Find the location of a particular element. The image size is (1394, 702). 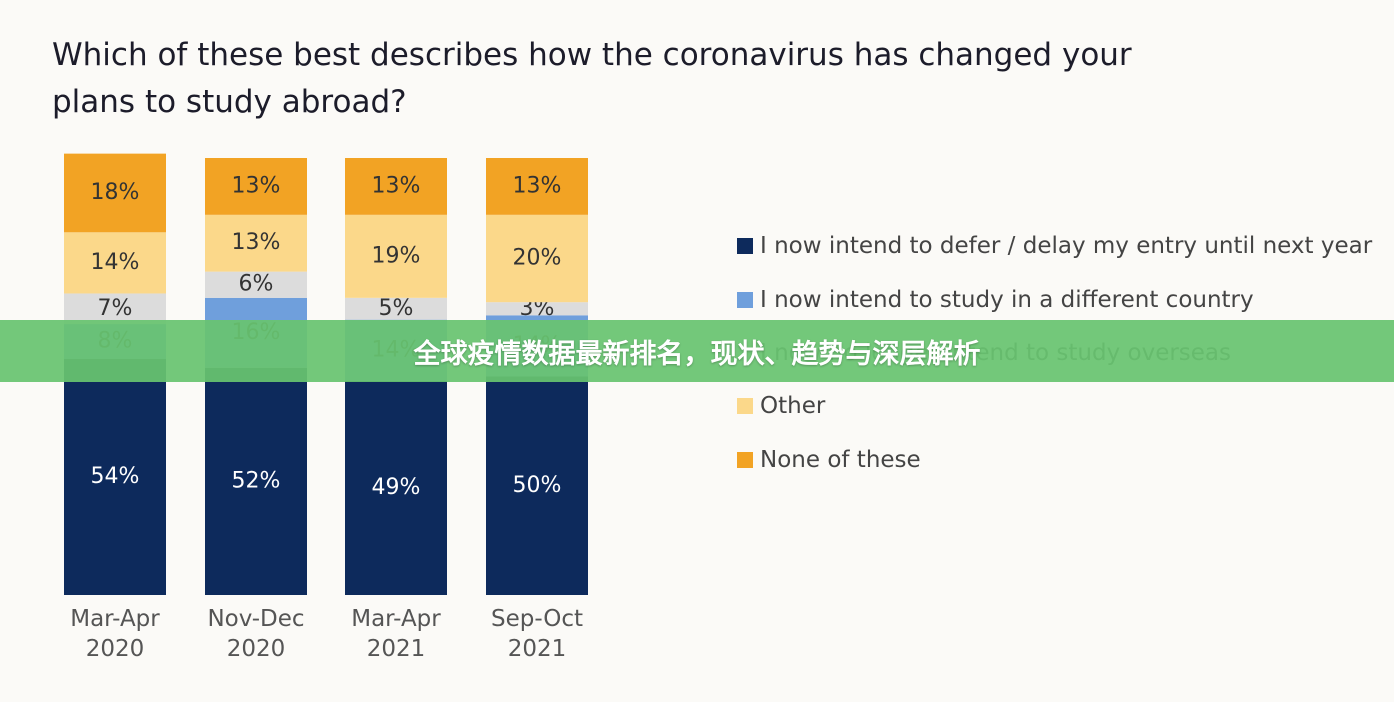

value-label: 52% is located at coordinates (256, 480).